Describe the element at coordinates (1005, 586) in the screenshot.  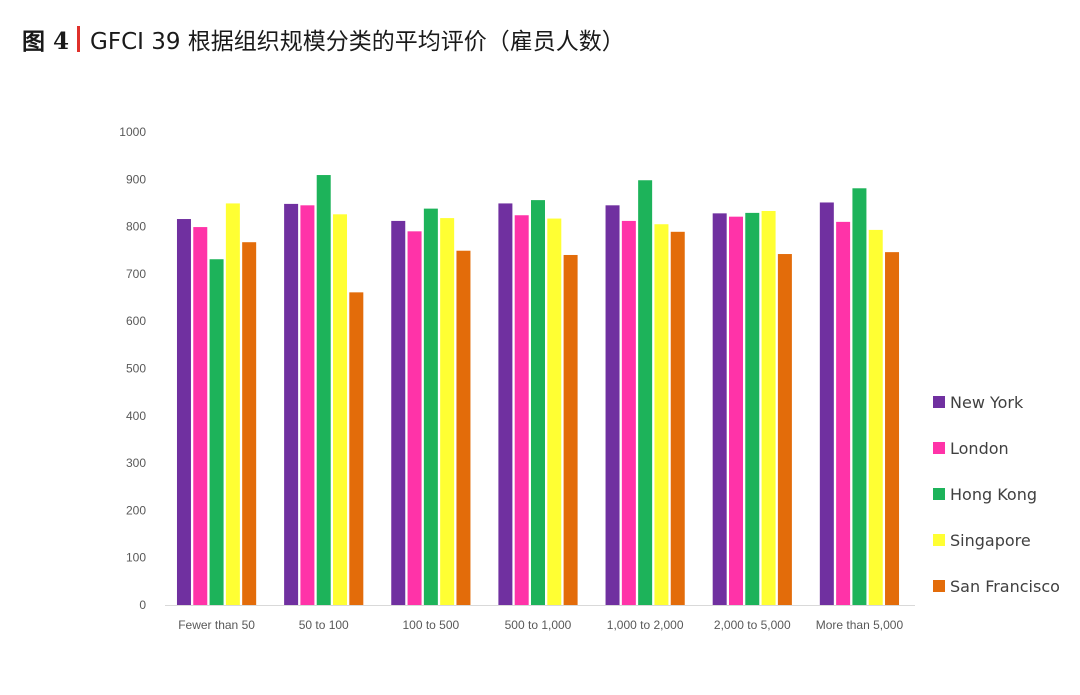
I see `legend-label: San Francisco` at that location.